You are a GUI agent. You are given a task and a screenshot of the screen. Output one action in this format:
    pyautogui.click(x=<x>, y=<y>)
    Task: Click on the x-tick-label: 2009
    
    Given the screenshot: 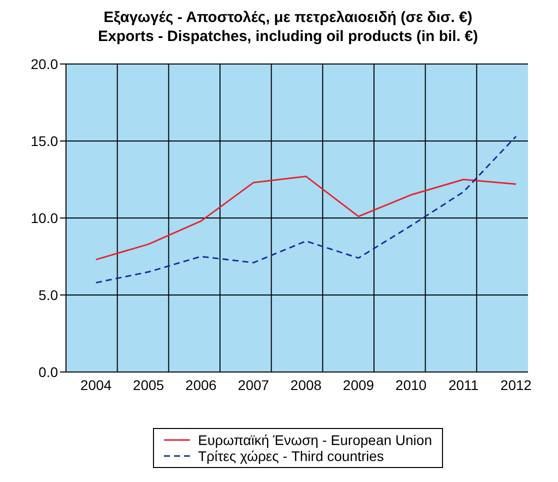 What is the action you would take?
    pyautogui.click(x=358, y=384)
    